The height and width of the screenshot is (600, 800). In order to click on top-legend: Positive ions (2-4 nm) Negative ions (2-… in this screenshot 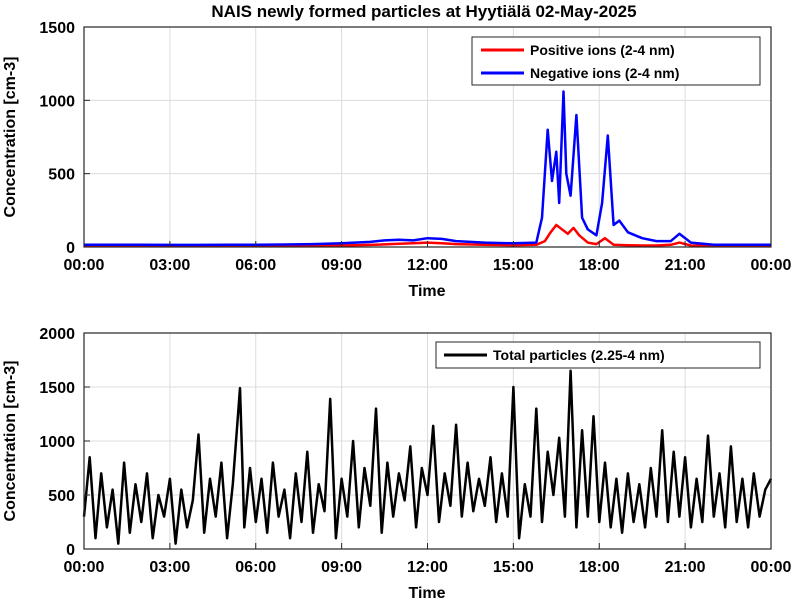, I will do `click(616, 61)`.